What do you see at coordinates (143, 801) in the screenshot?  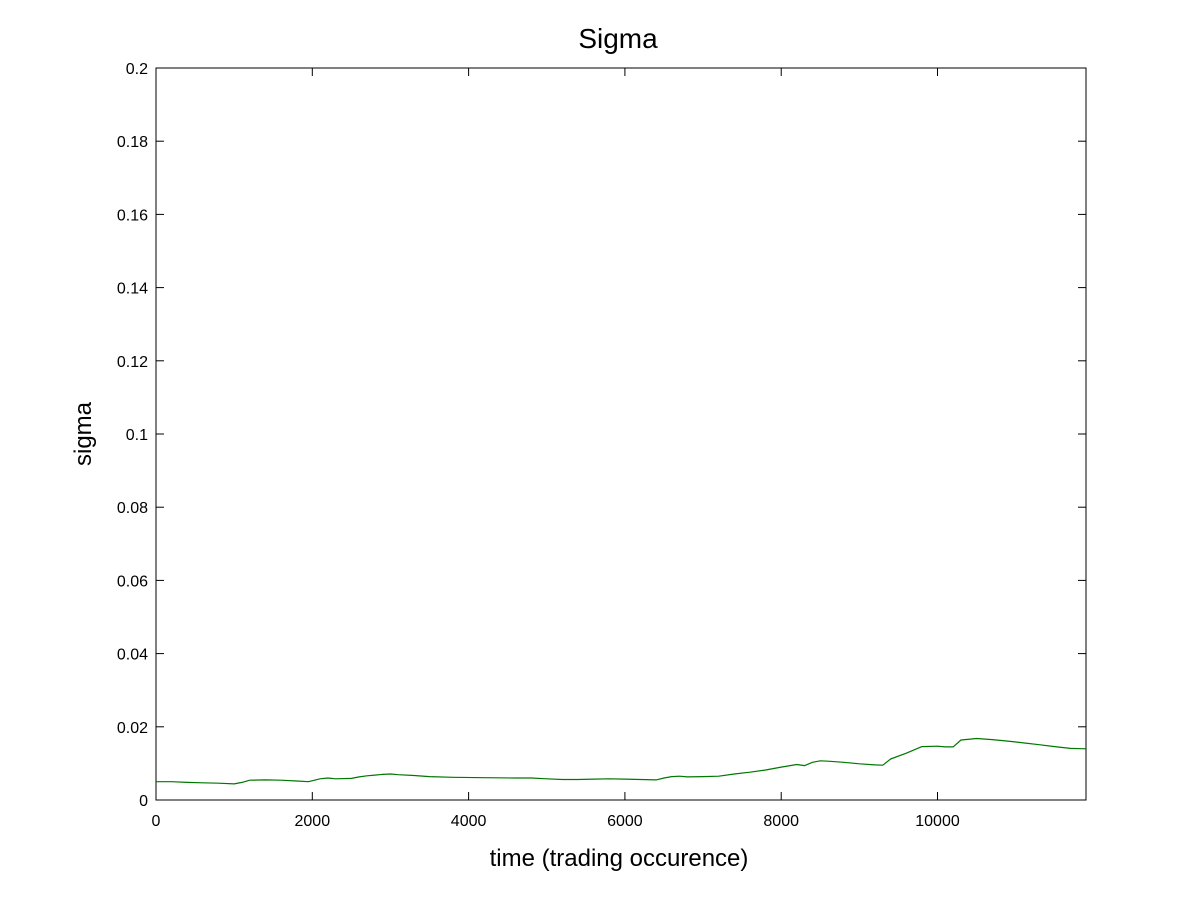 I see `y-tick-label: 0` at bounding box center [143, 801].